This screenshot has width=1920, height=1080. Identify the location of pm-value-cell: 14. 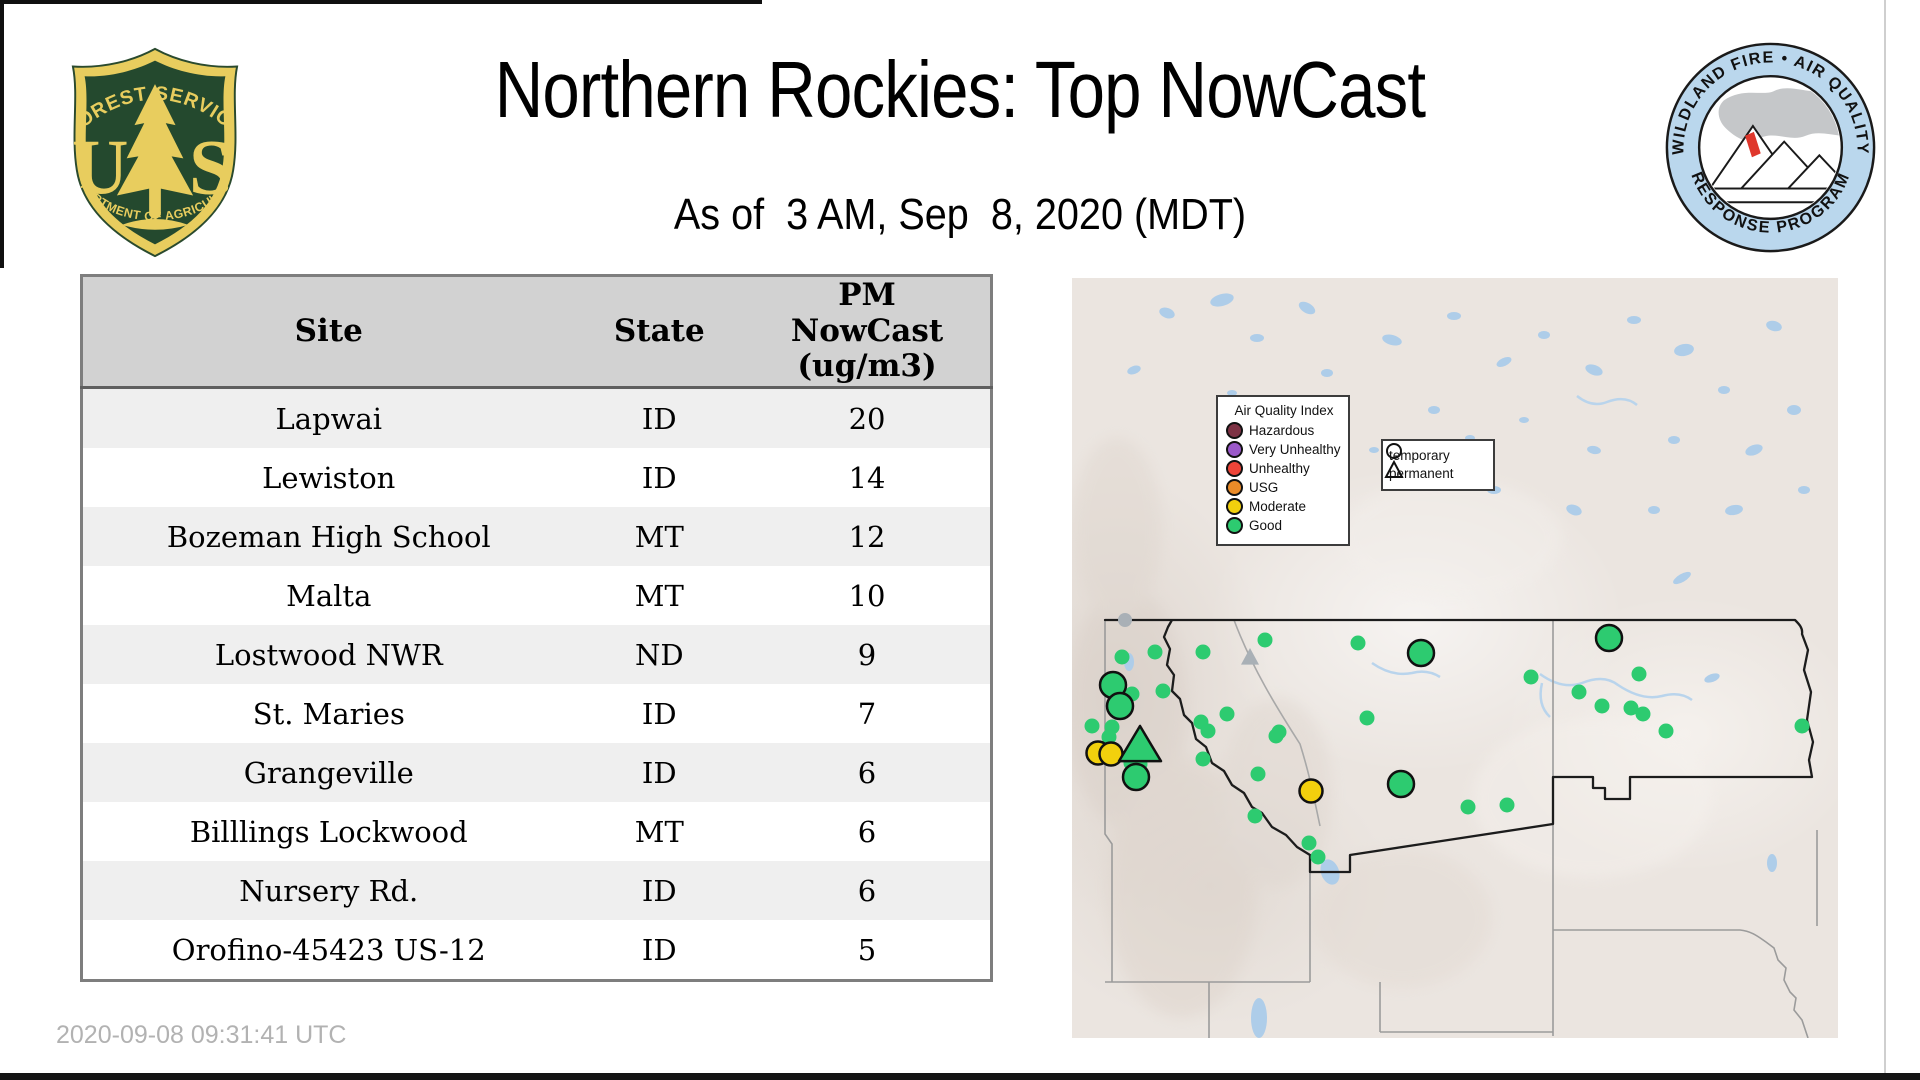
(867, 477).